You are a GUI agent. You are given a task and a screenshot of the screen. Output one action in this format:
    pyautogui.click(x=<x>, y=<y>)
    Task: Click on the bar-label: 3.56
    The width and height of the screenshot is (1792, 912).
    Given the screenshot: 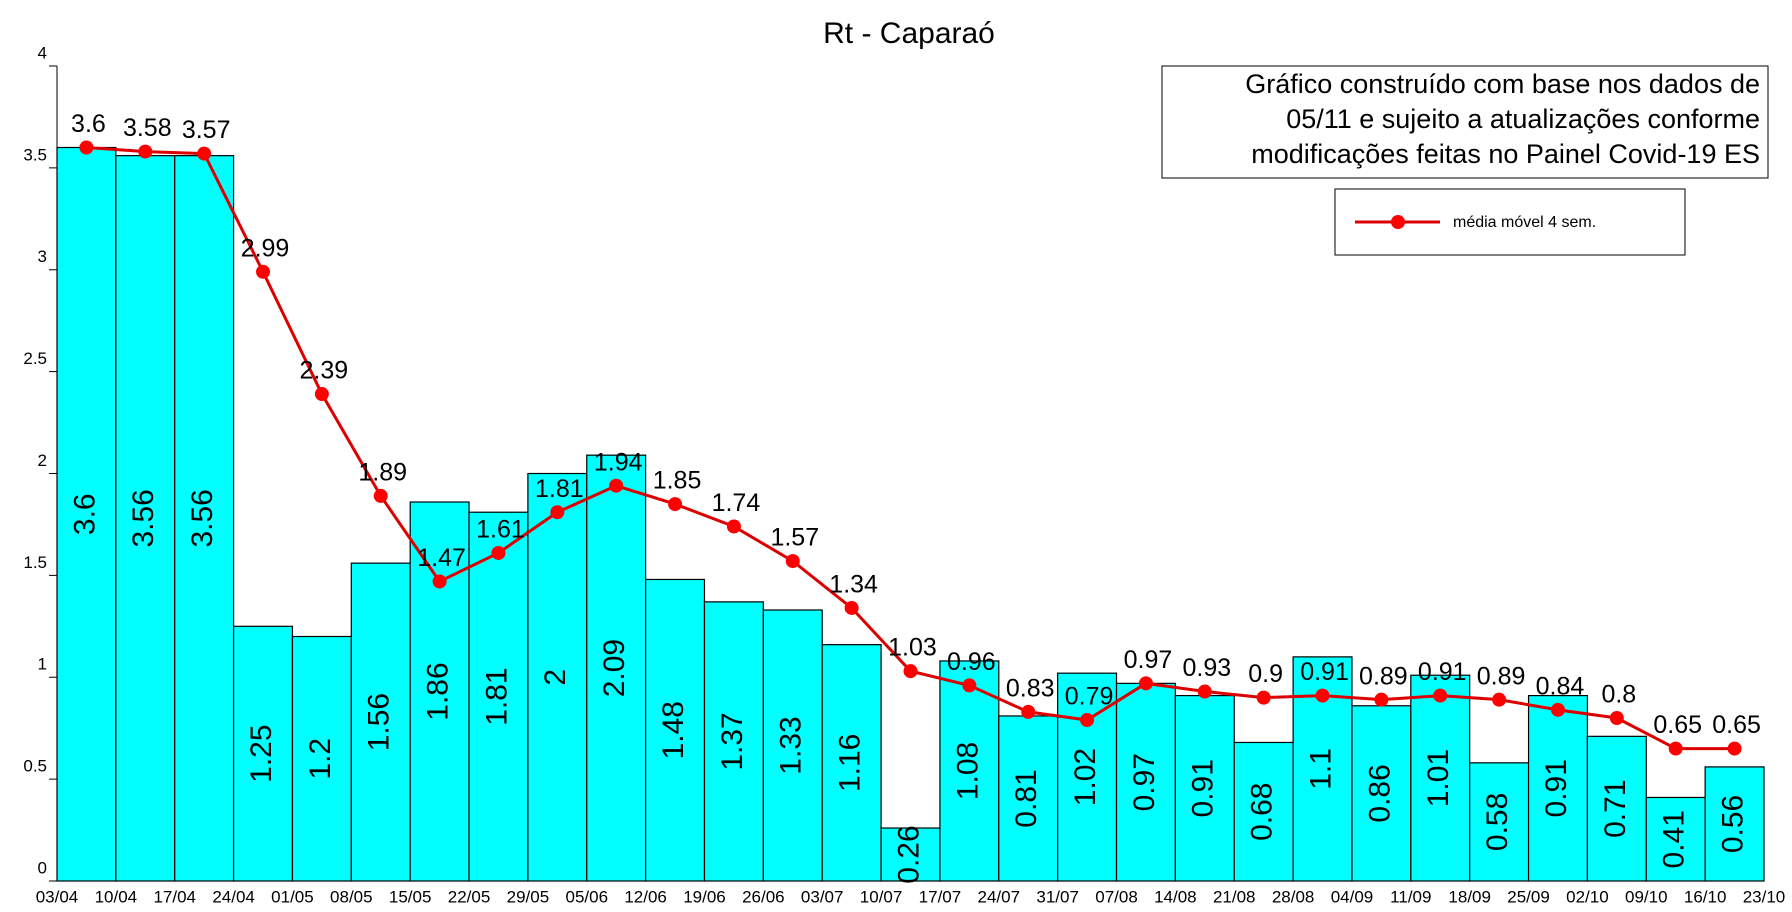 What is the action you would take?
    pyautogui.click(x=202, y=518)
    